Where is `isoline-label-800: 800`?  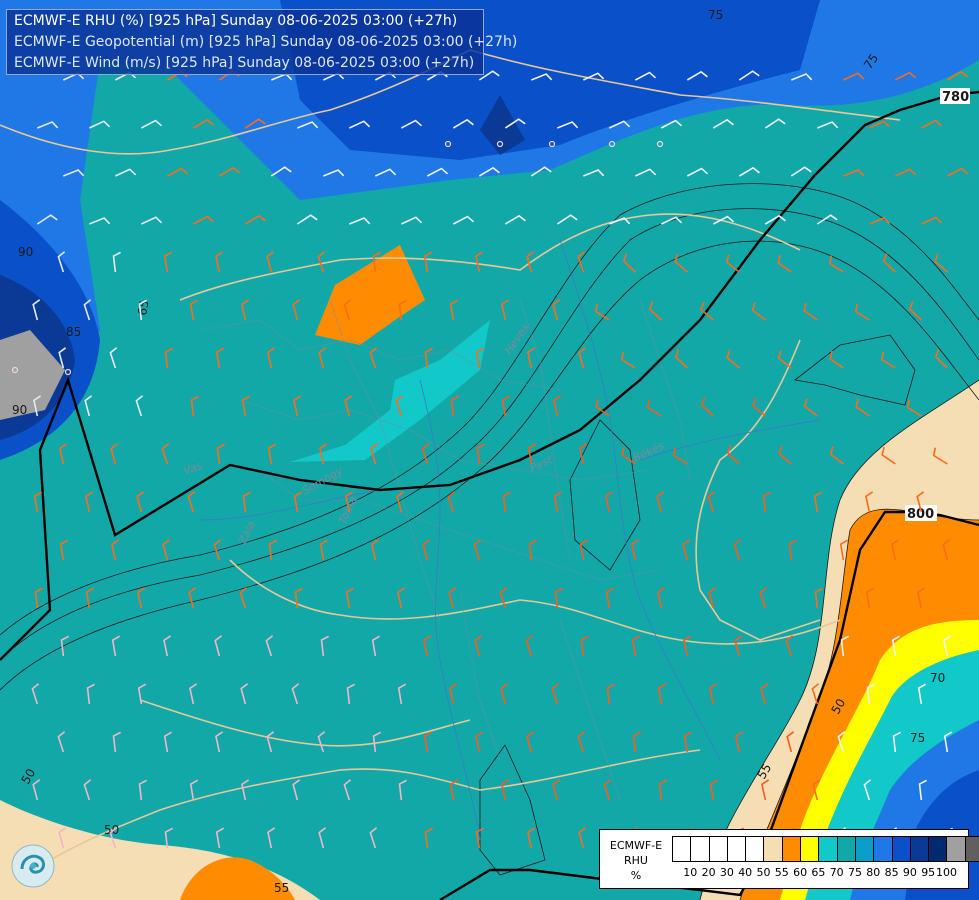 isoline-label-800: 800 is located at coordinates (920, 514).